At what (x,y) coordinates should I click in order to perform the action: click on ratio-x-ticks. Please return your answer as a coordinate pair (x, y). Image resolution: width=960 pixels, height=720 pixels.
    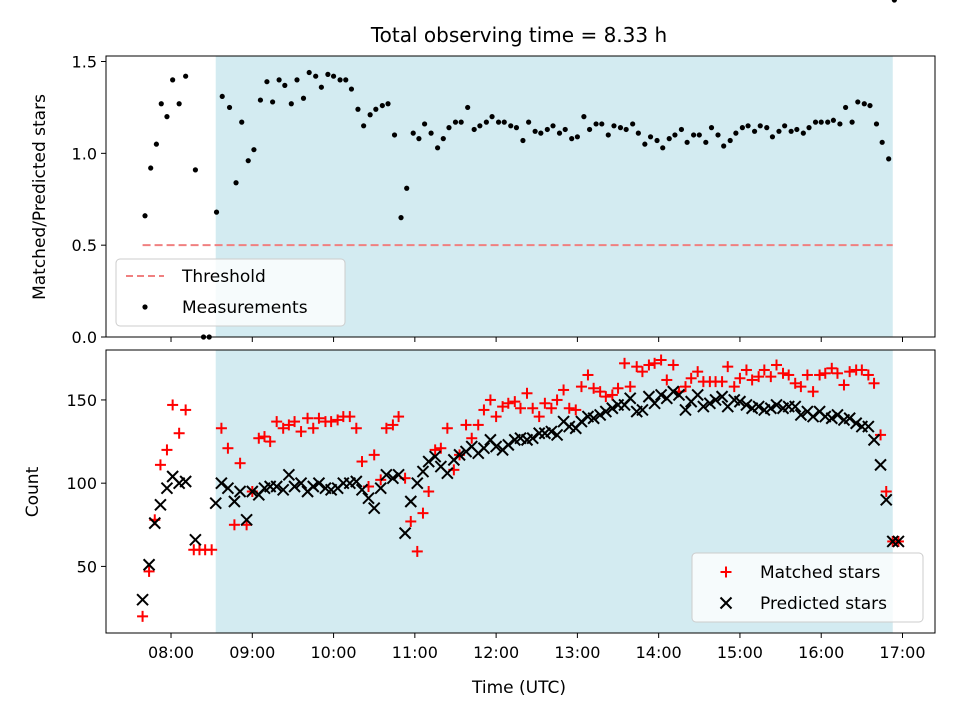
    Looking at the image, I should click on (536, 339).